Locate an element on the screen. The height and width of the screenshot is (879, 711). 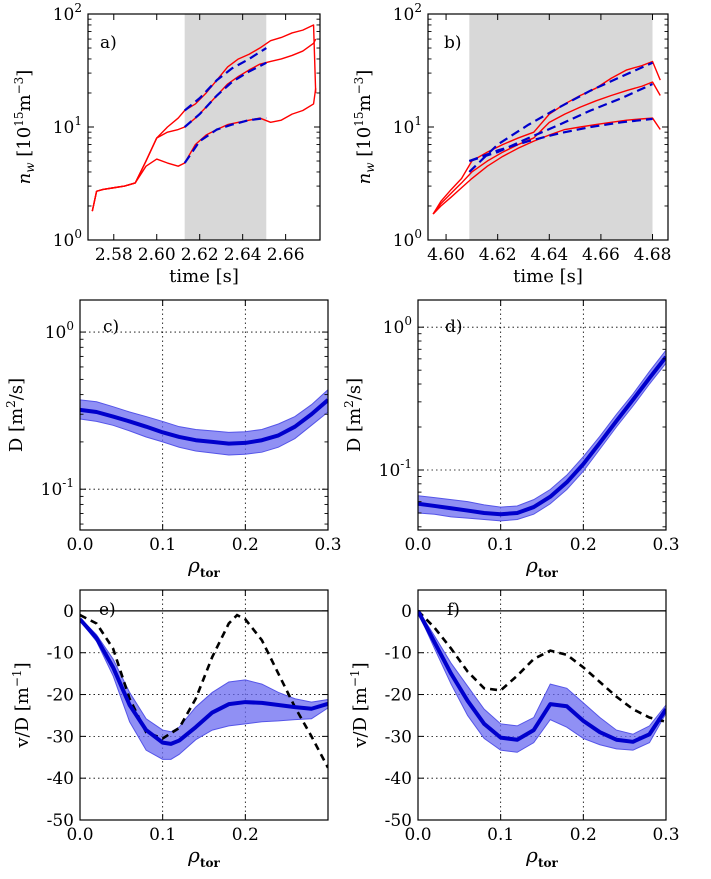
x-tick-label: 2.62 is located at coordinates (200, 255).